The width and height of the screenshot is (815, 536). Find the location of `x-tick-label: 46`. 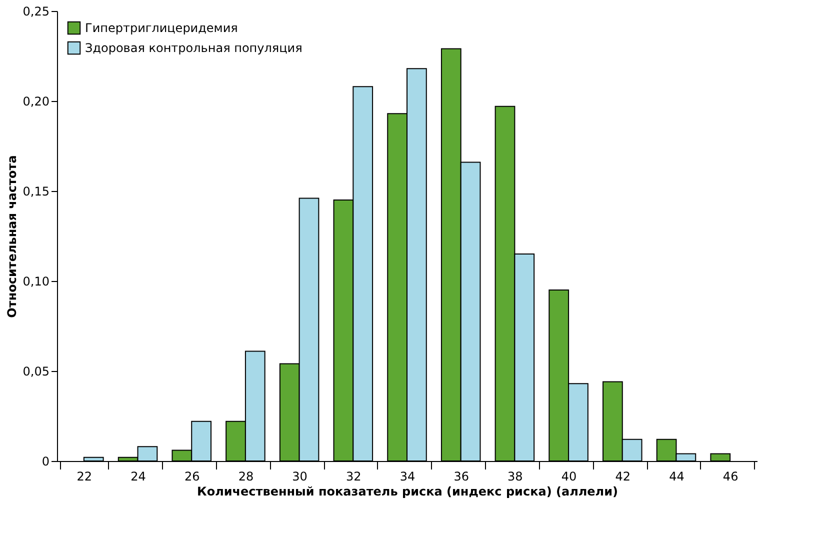

x-tick-label: 46 is located at coordinates (730, 477).